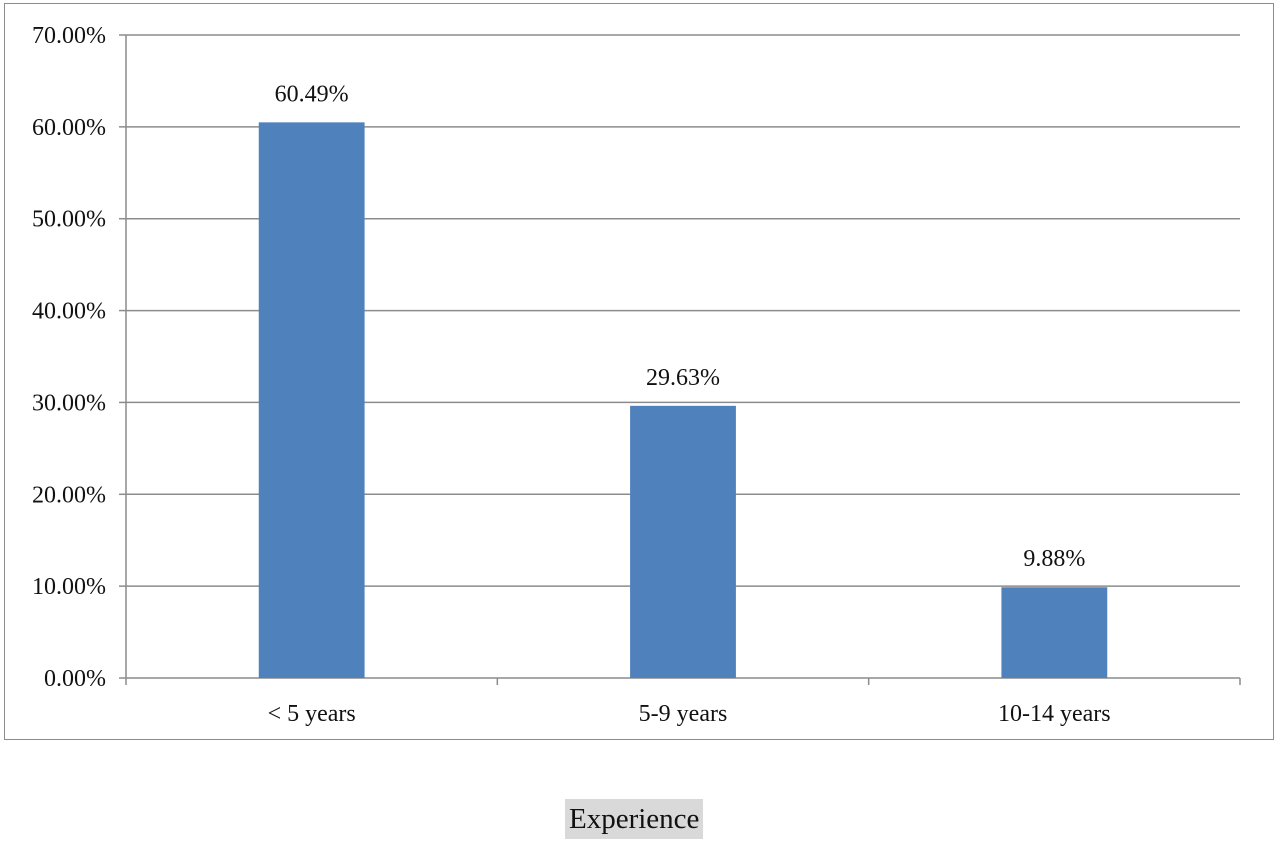 The width and height of the screenshot is (1280, 851). What do you see at coordinates (683, 714) in the screenshot?
I see `x-tick-label: 5-9 years` at bounding box center [683, 714].